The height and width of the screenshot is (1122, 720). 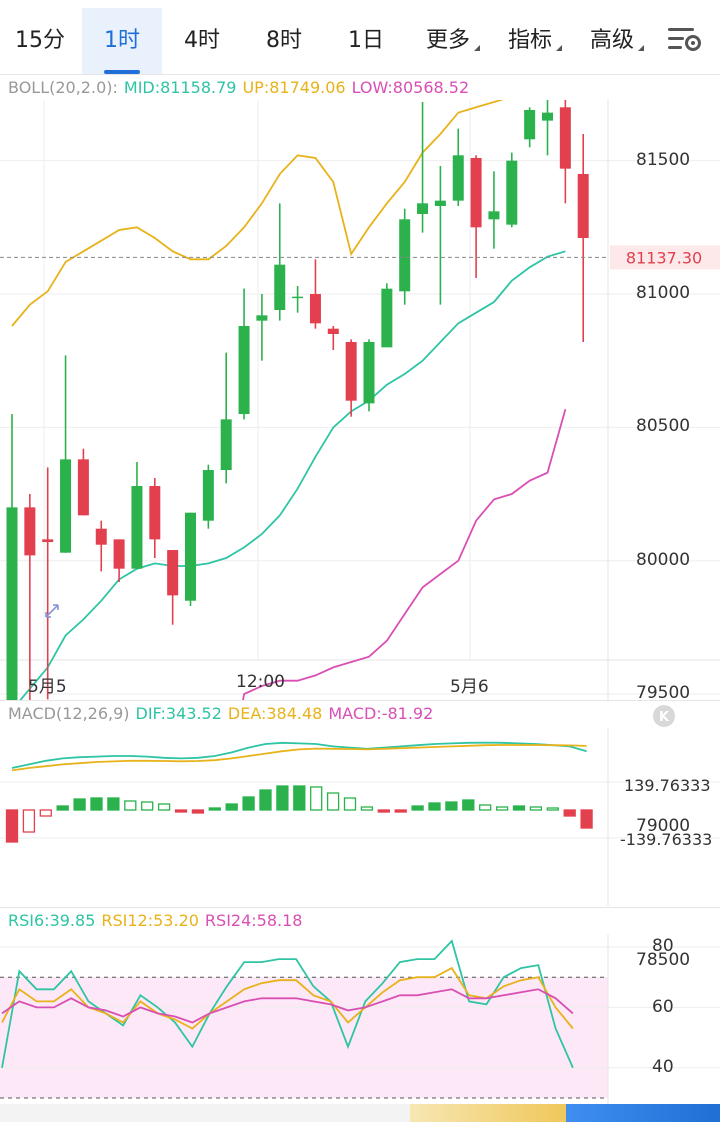 I want to click on chart-settings-icon, so click(x=684, y=39).